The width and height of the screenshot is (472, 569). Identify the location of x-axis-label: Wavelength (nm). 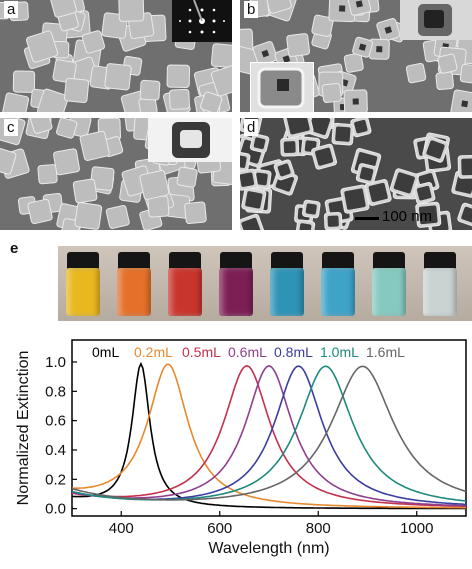
(268, 548).